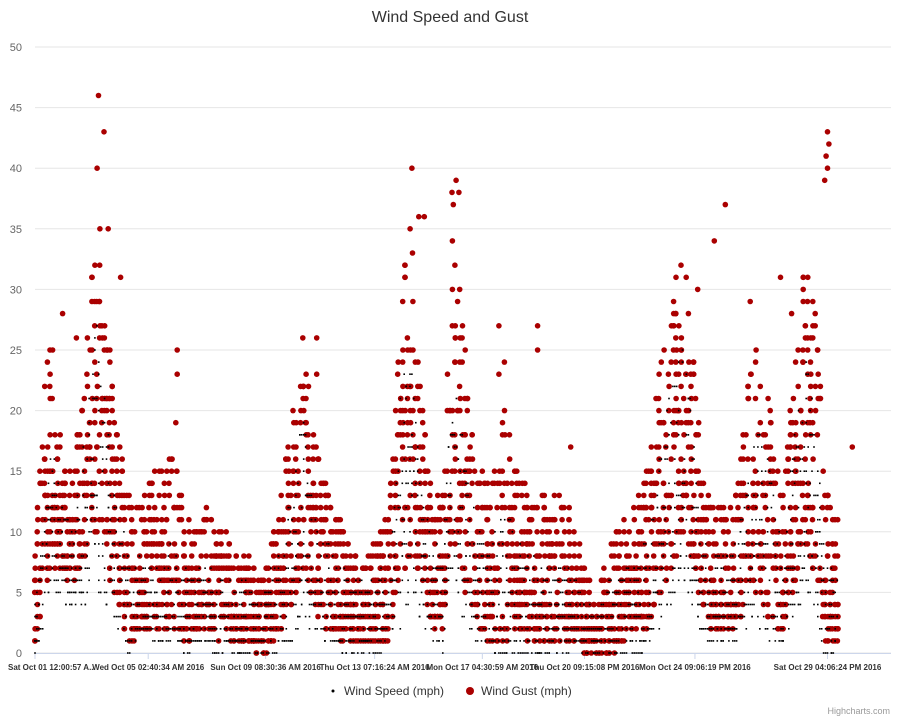 This screenshot has width=900, height=720. What do you see at coordinates (828, 667) in the screenshot?
I see `x-tick-label: Sat Oct 29 04:06:24 PM 2016` at bounding box center [828, 667].